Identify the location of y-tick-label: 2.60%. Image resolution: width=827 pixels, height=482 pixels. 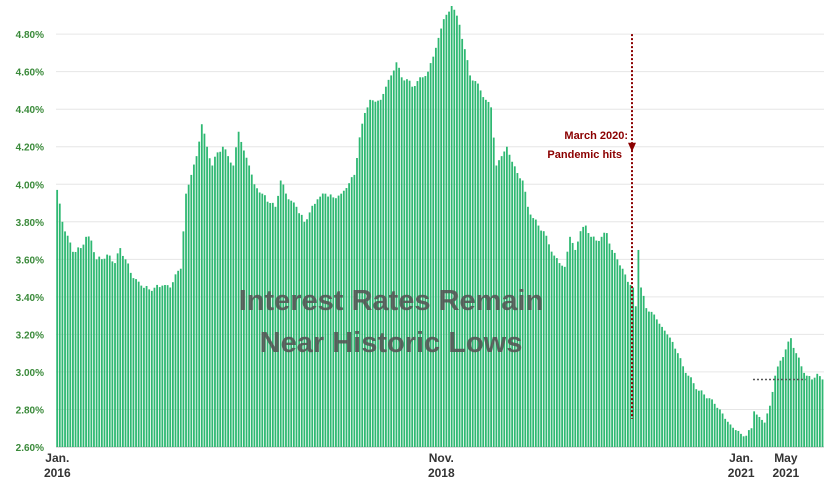
(30, 448).